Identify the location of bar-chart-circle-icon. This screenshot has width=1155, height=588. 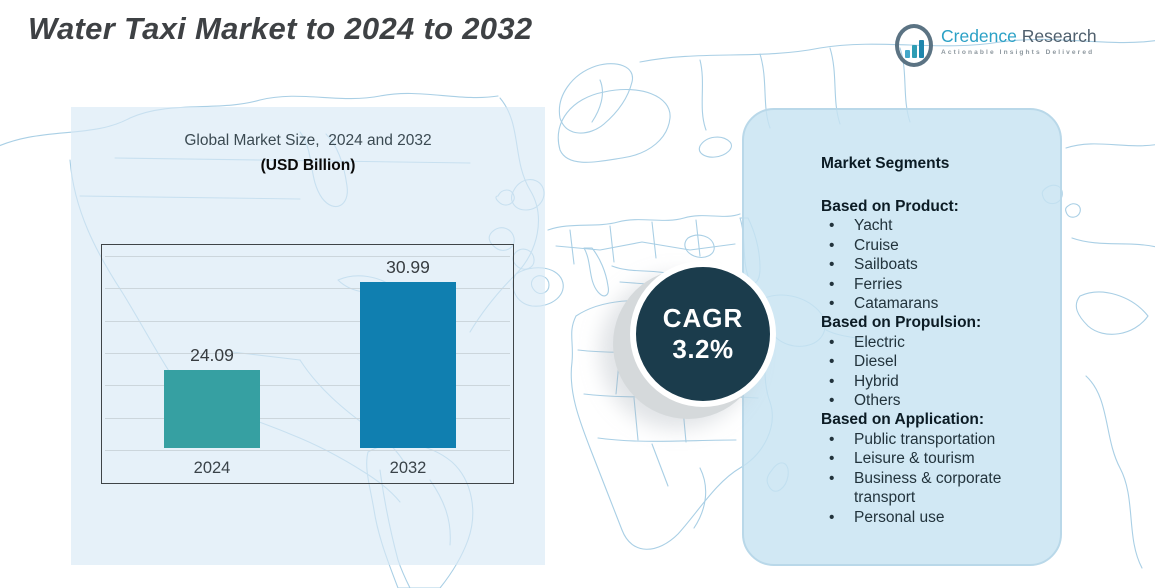
(914, 45).